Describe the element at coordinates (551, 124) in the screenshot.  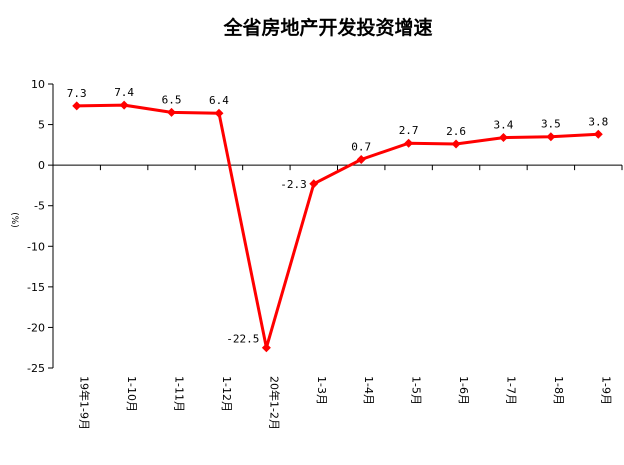
I see `data-label: 3.5` at that location.